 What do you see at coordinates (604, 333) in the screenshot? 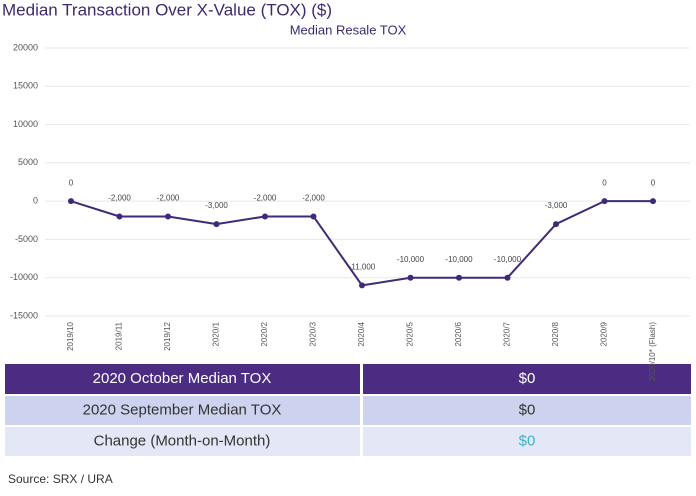
I see `x-tick-label: 2020/9` at bounding box center [604, 333].